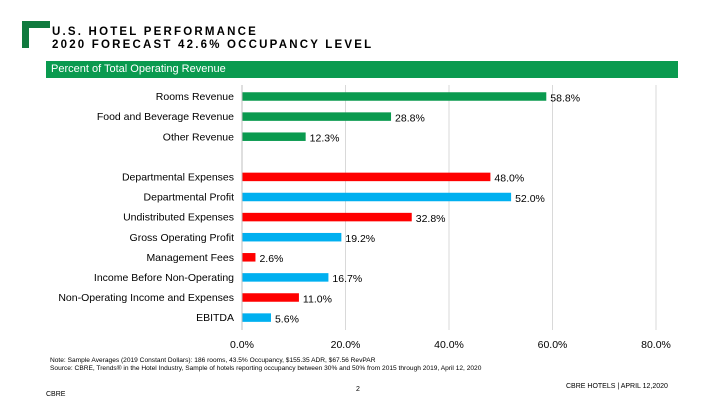 Image resolution: width=720 pixels, height=405 pixels. What do you see at coordinates (325, 139) in the screenshot?
I see `data-label: 12.3%` at bounding box center [325, 139].